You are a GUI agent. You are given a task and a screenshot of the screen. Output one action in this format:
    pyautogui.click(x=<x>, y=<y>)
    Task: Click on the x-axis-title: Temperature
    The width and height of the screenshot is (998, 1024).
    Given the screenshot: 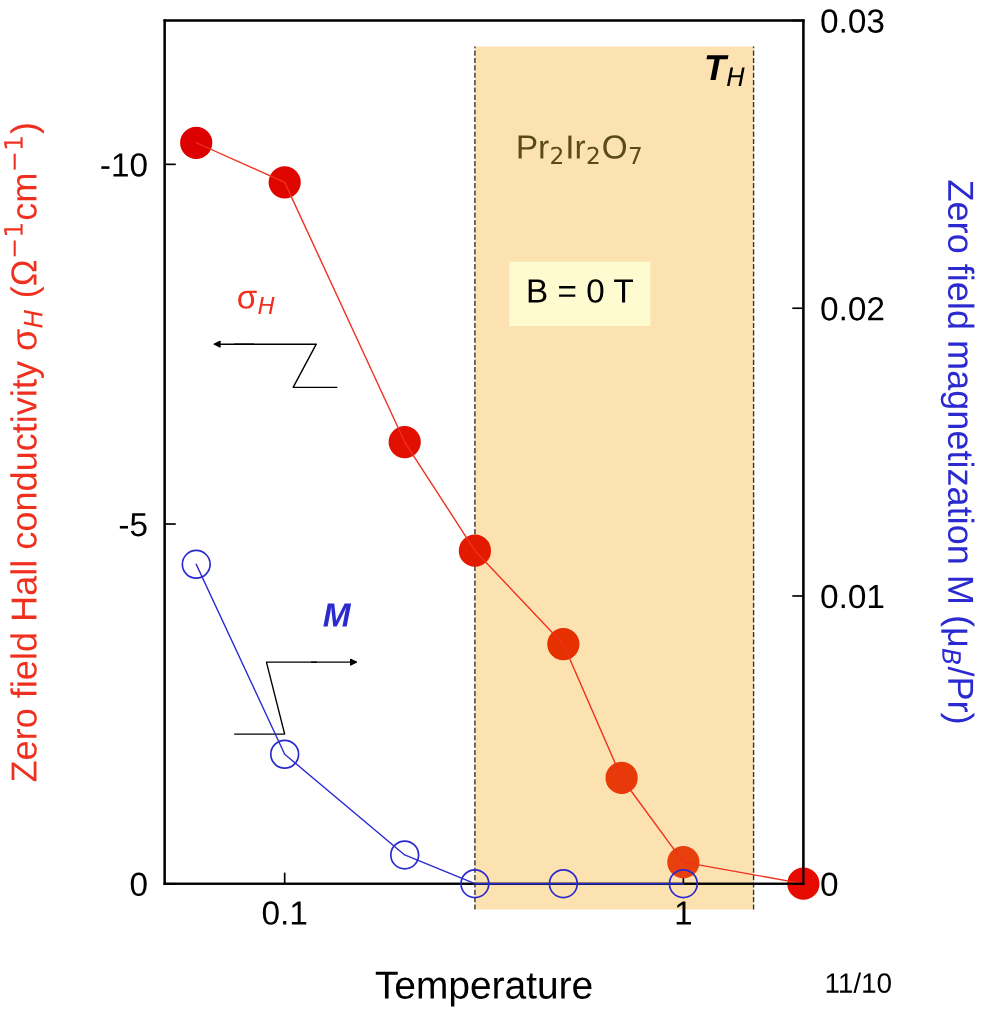 What is the action you would take?
    pyautogui.click(x=483, y=989)
    